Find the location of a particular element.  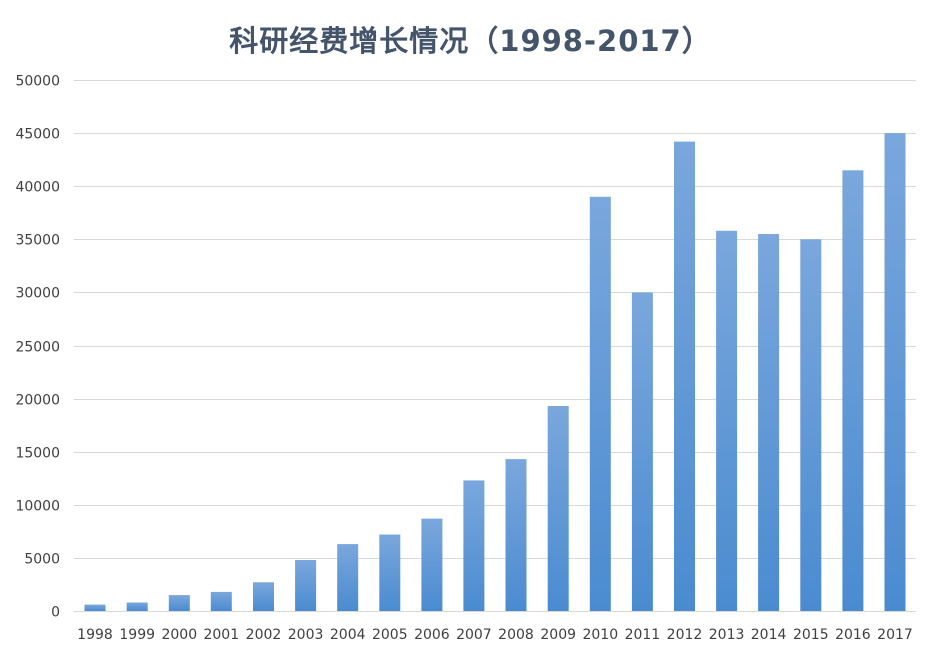

x-tick-label-1999: 1999 is located at coordinates (137, 635).